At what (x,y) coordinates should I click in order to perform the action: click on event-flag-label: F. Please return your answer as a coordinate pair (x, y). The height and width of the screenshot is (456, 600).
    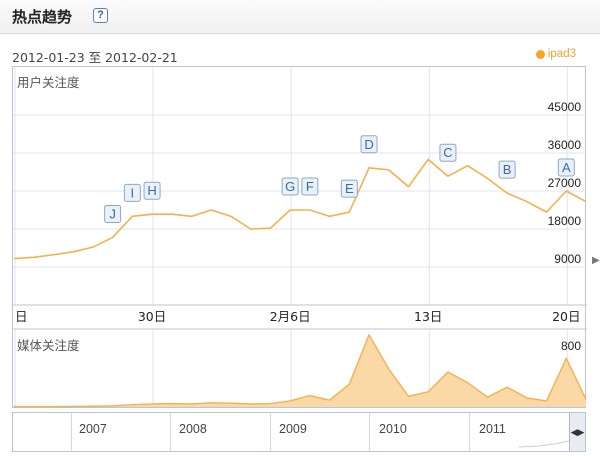
    Looking at the image, I should click on (310, 186).